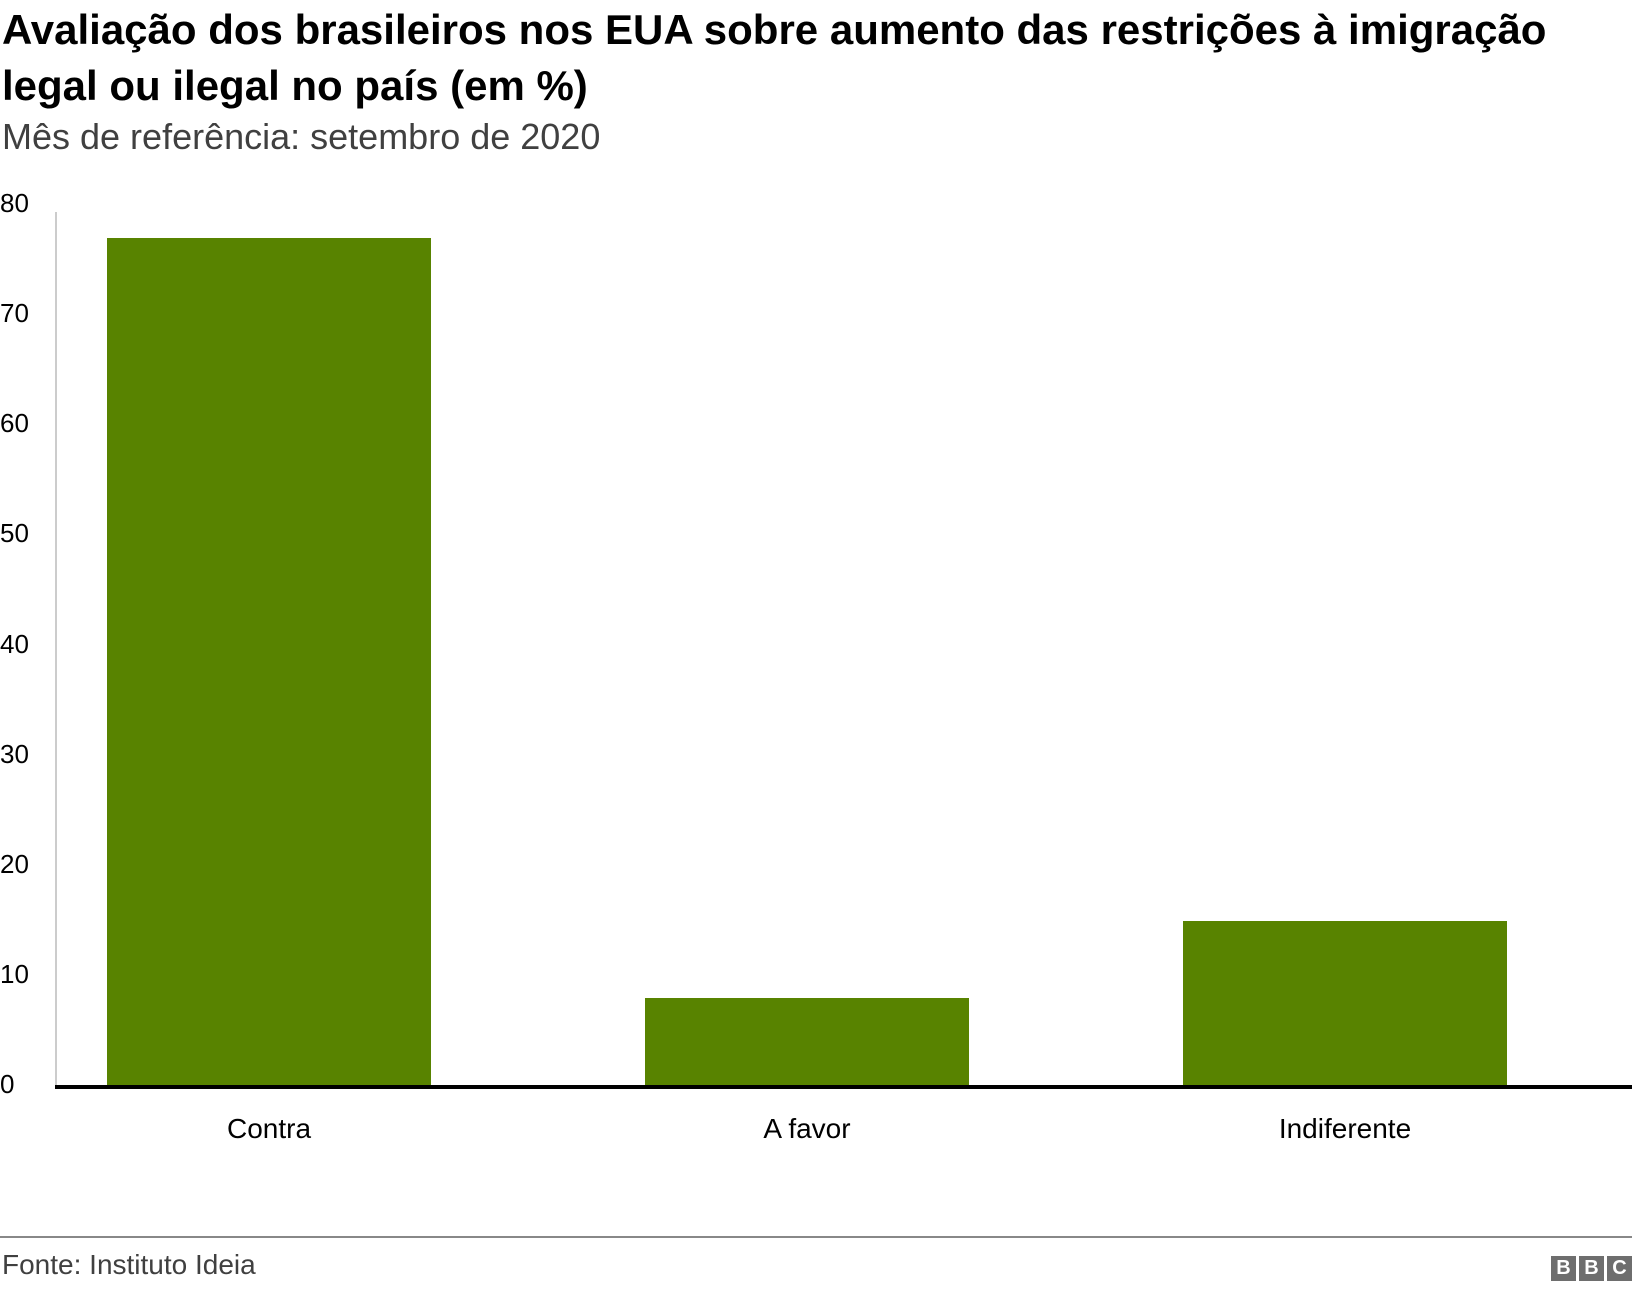  I want to click on y-tick-label: 40, so click(14, 643).